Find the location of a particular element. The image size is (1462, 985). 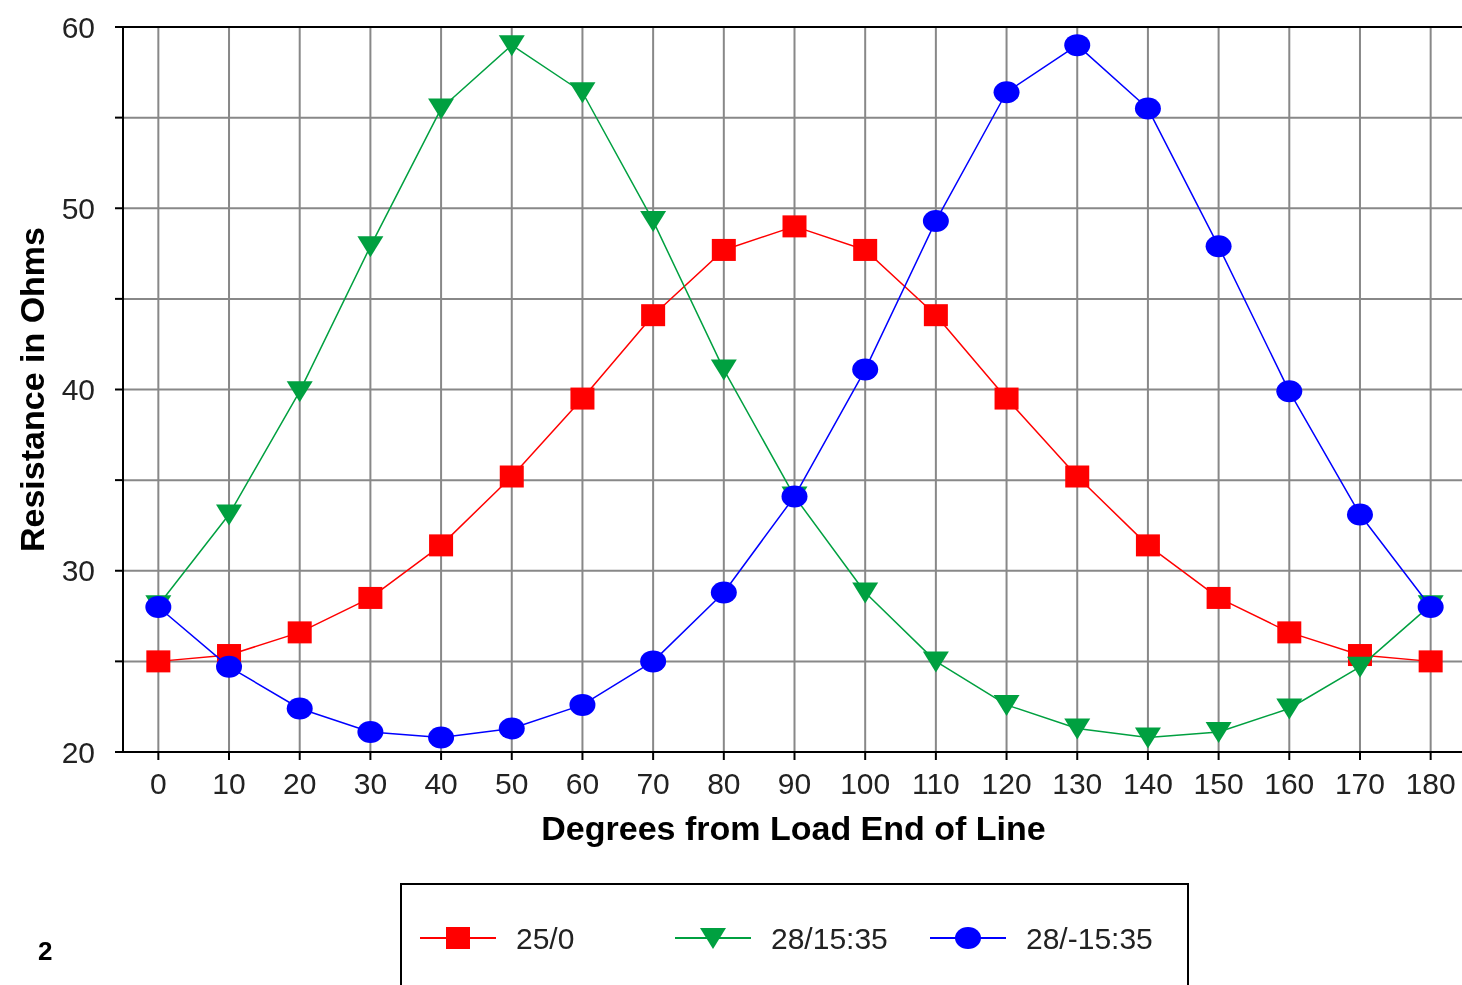

y-tick-label: 20 is located at coordinates (78, 752).